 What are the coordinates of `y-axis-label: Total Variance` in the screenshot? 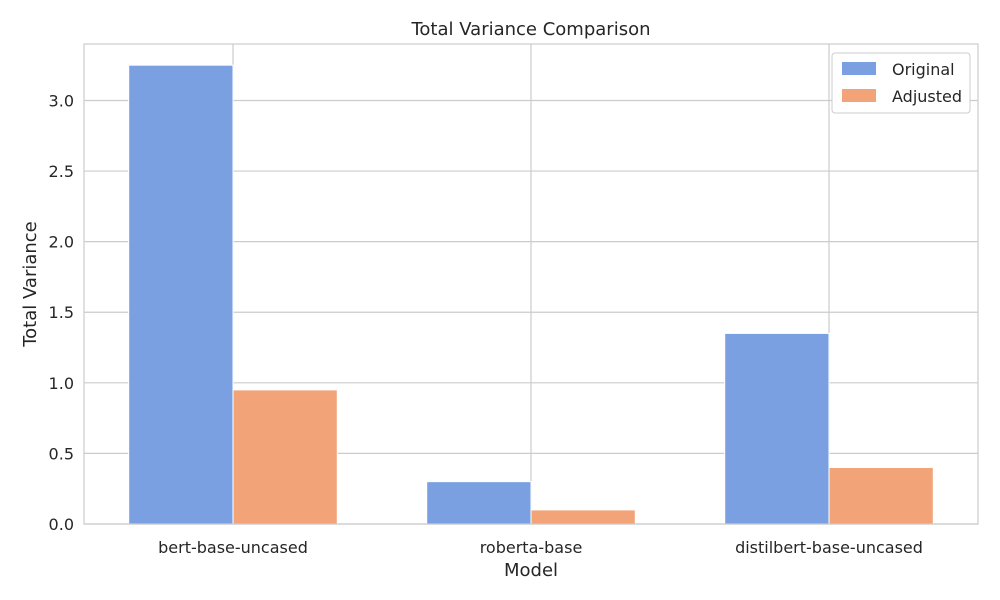 It's located at (30, 284).